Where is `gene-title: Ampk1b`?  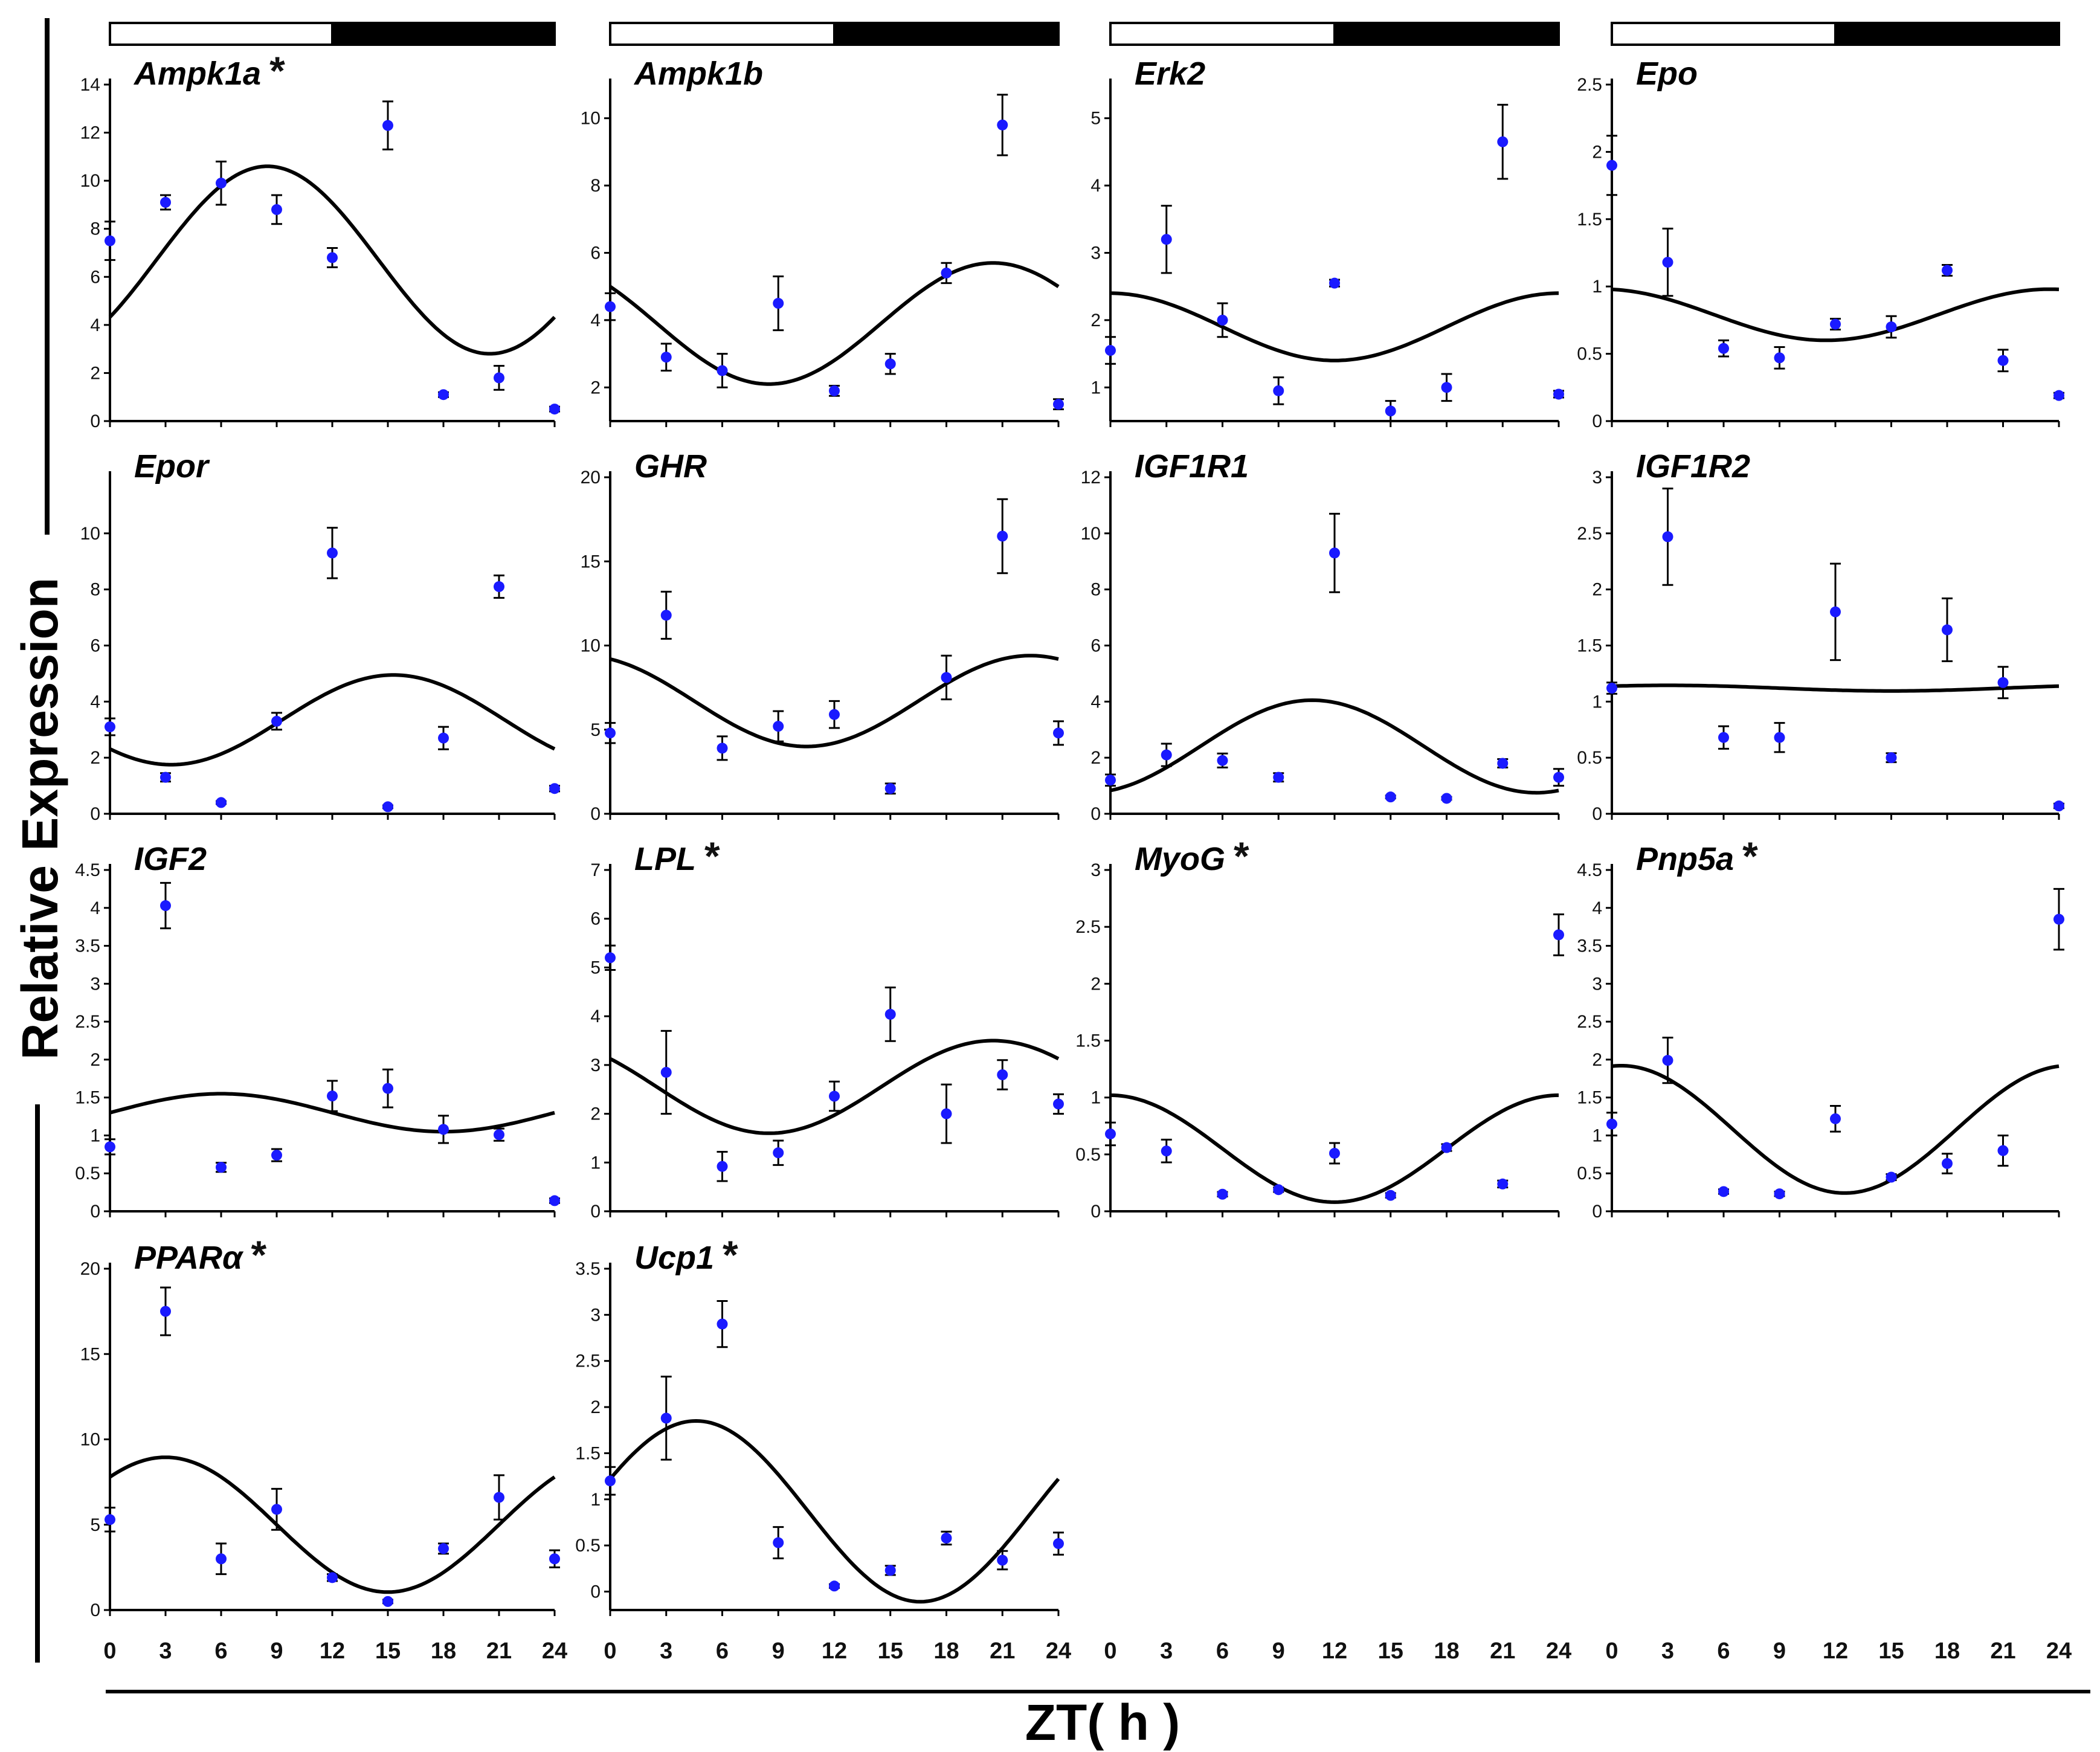
gene-title: Ampk1b is located at coordinates (698, 74).